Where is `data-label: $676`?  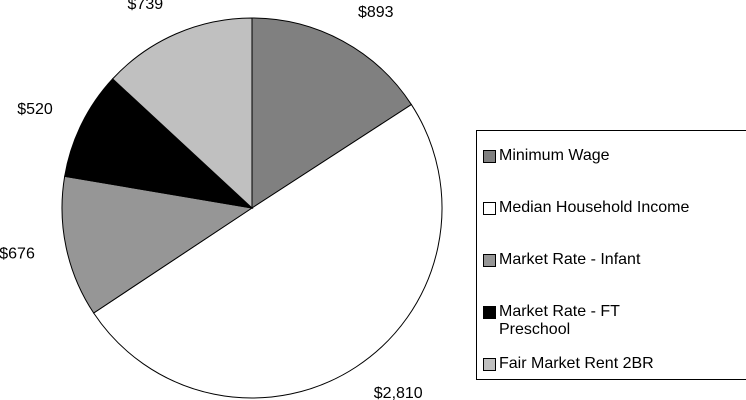 data-label: $676 is located at coordinates (17, 253).